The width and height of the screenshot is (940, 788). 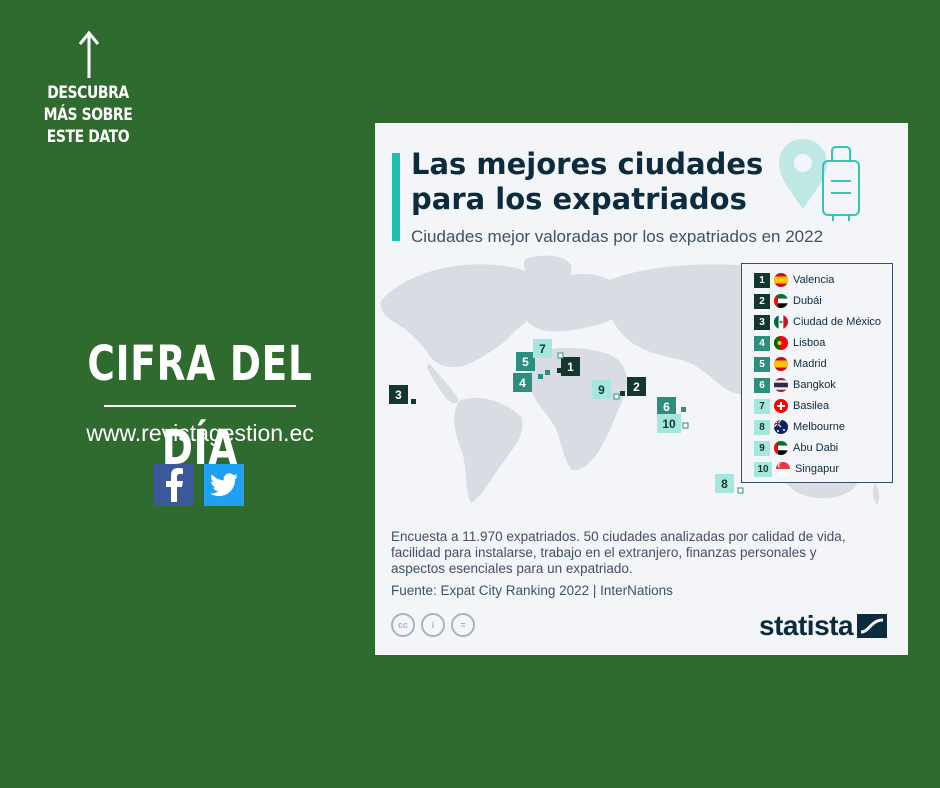 What do you see at coordinates (811, 406) in the screenshot?
I see `legend-city: Basilea` at bounding box center [811, 406].